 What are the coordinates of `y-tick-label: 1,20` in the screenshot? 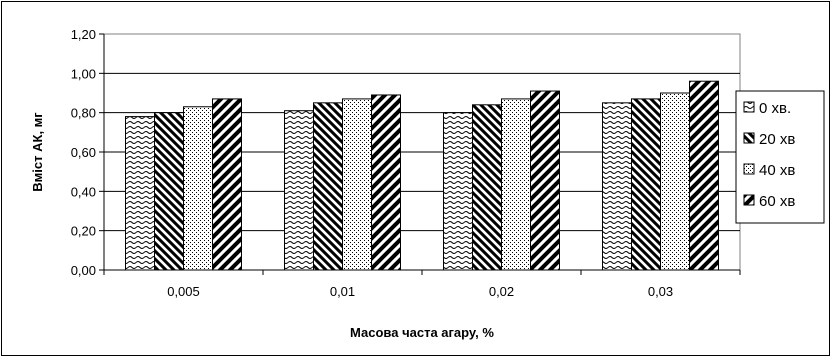 It's located at (83, 34).